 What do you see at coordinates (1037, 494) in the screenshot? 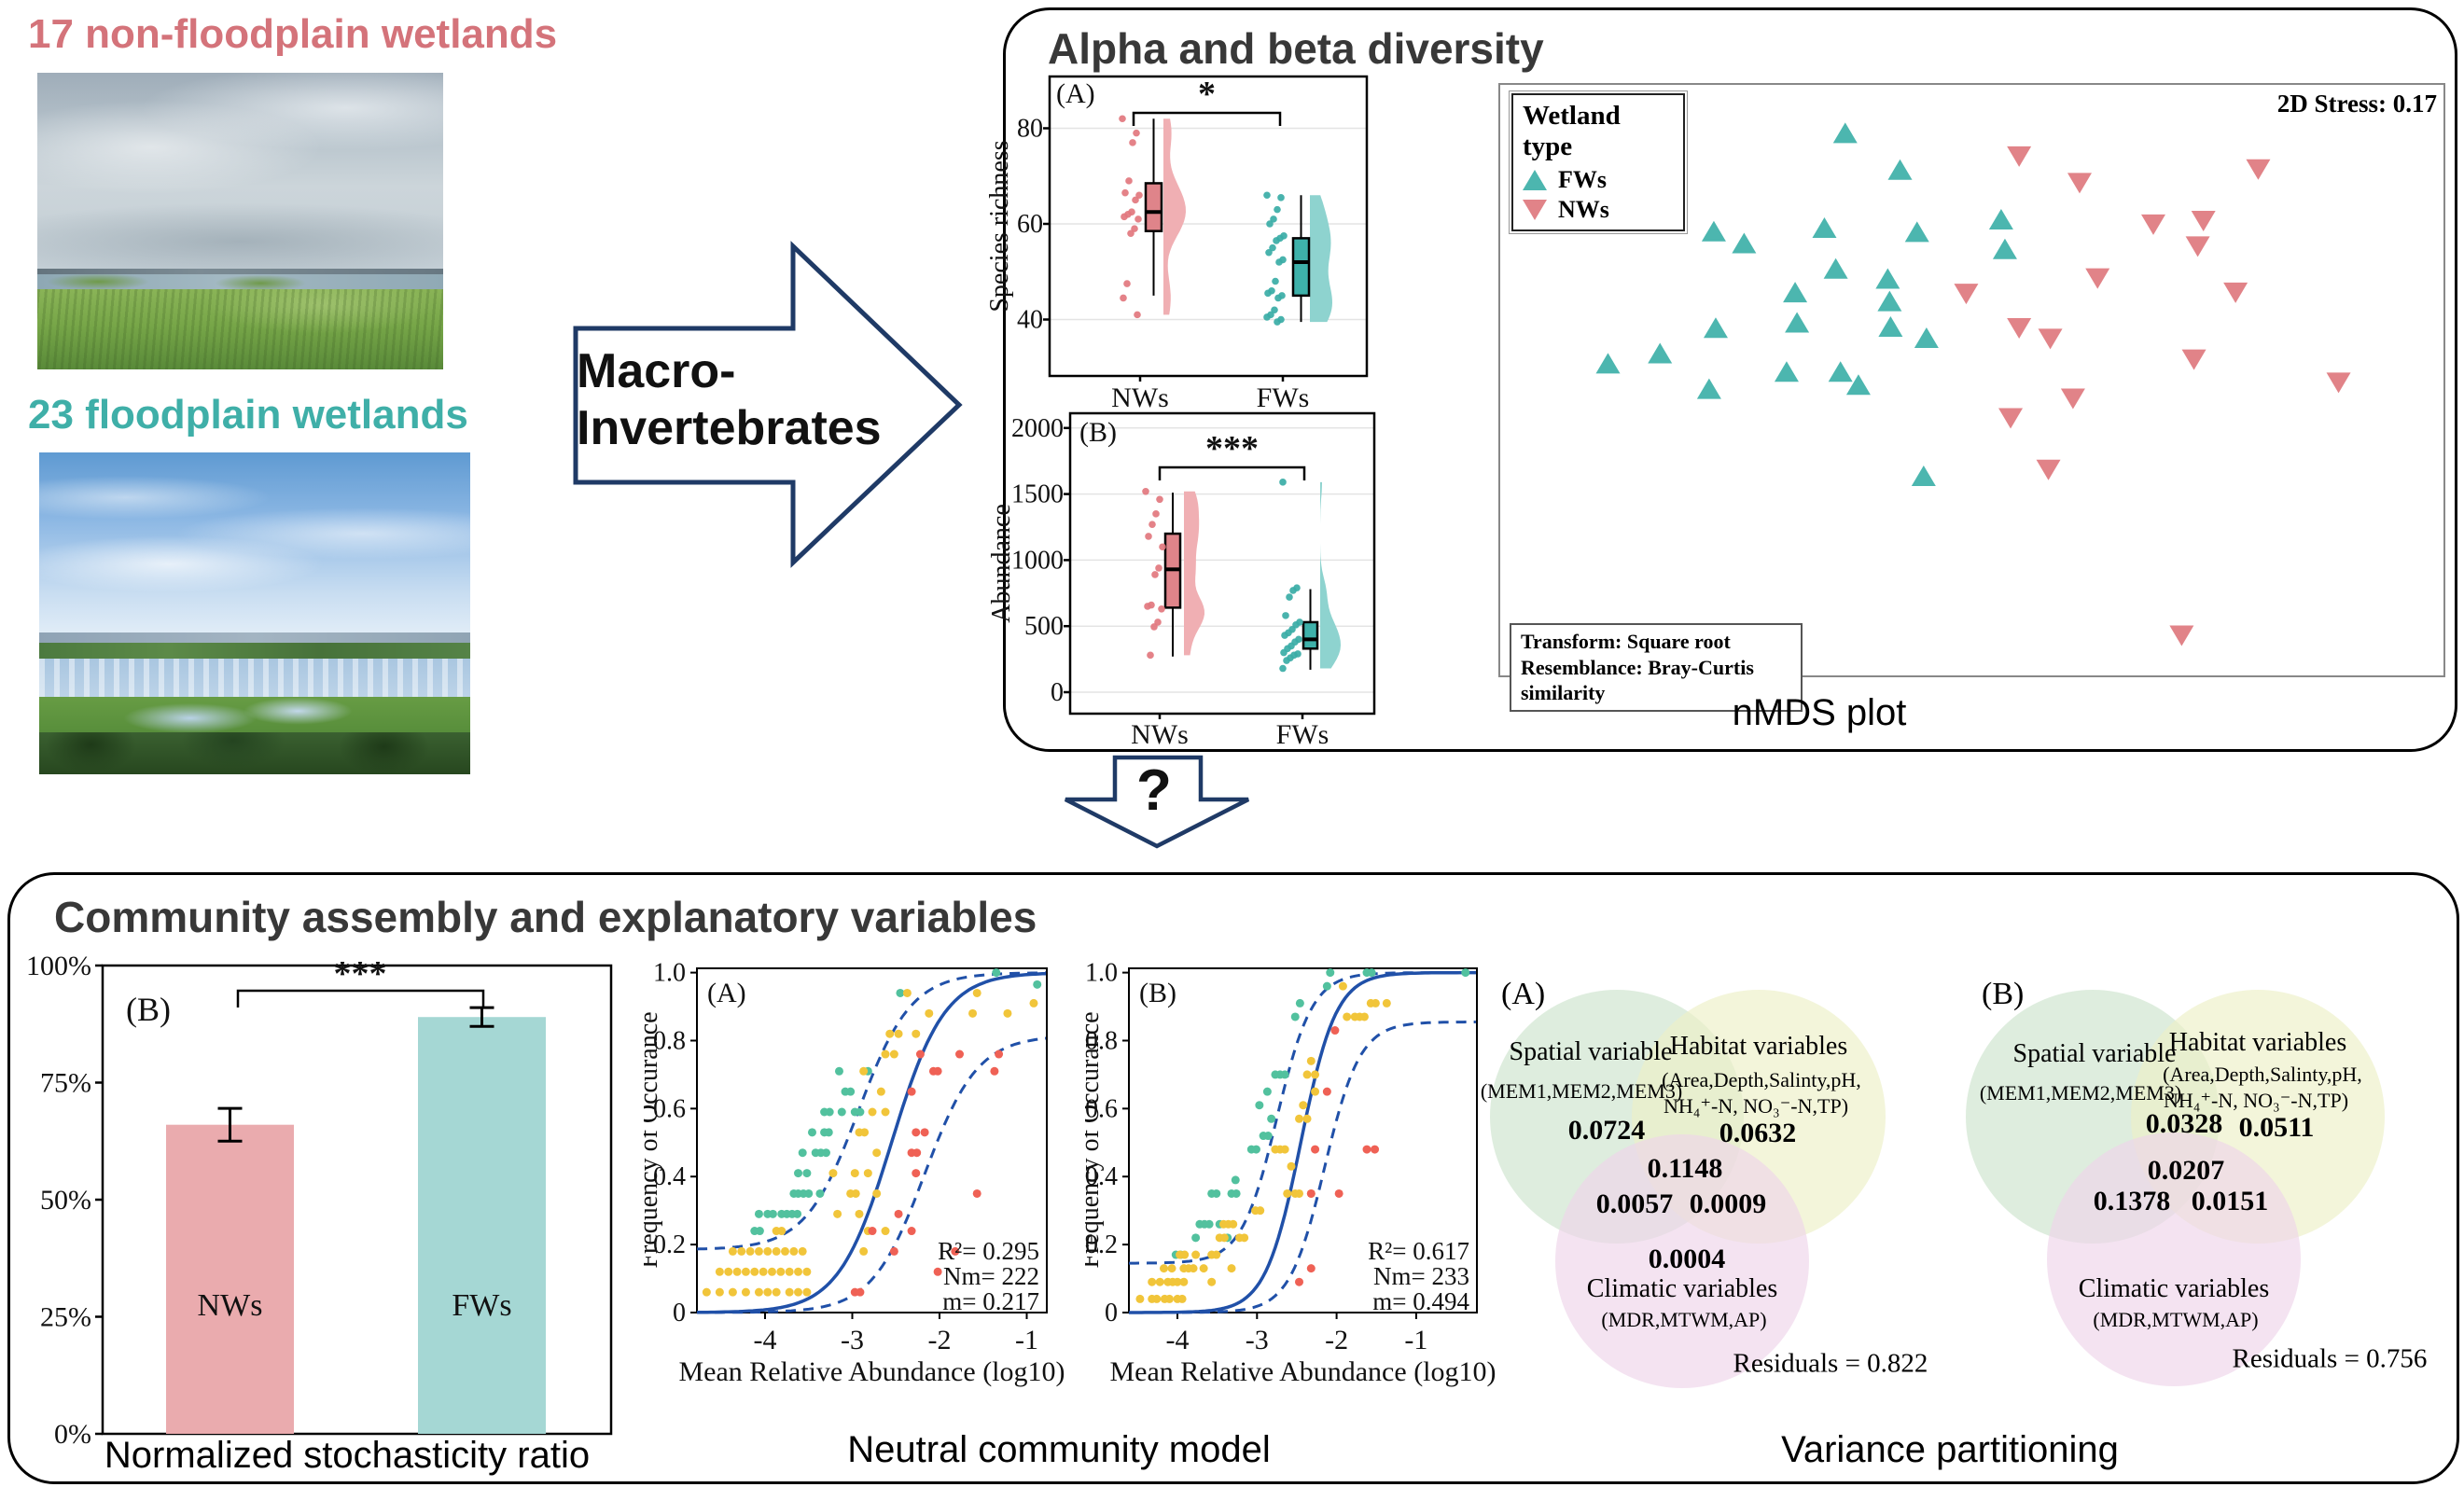
I see `svg-text: 1500` at bounding box center [1037, 494].